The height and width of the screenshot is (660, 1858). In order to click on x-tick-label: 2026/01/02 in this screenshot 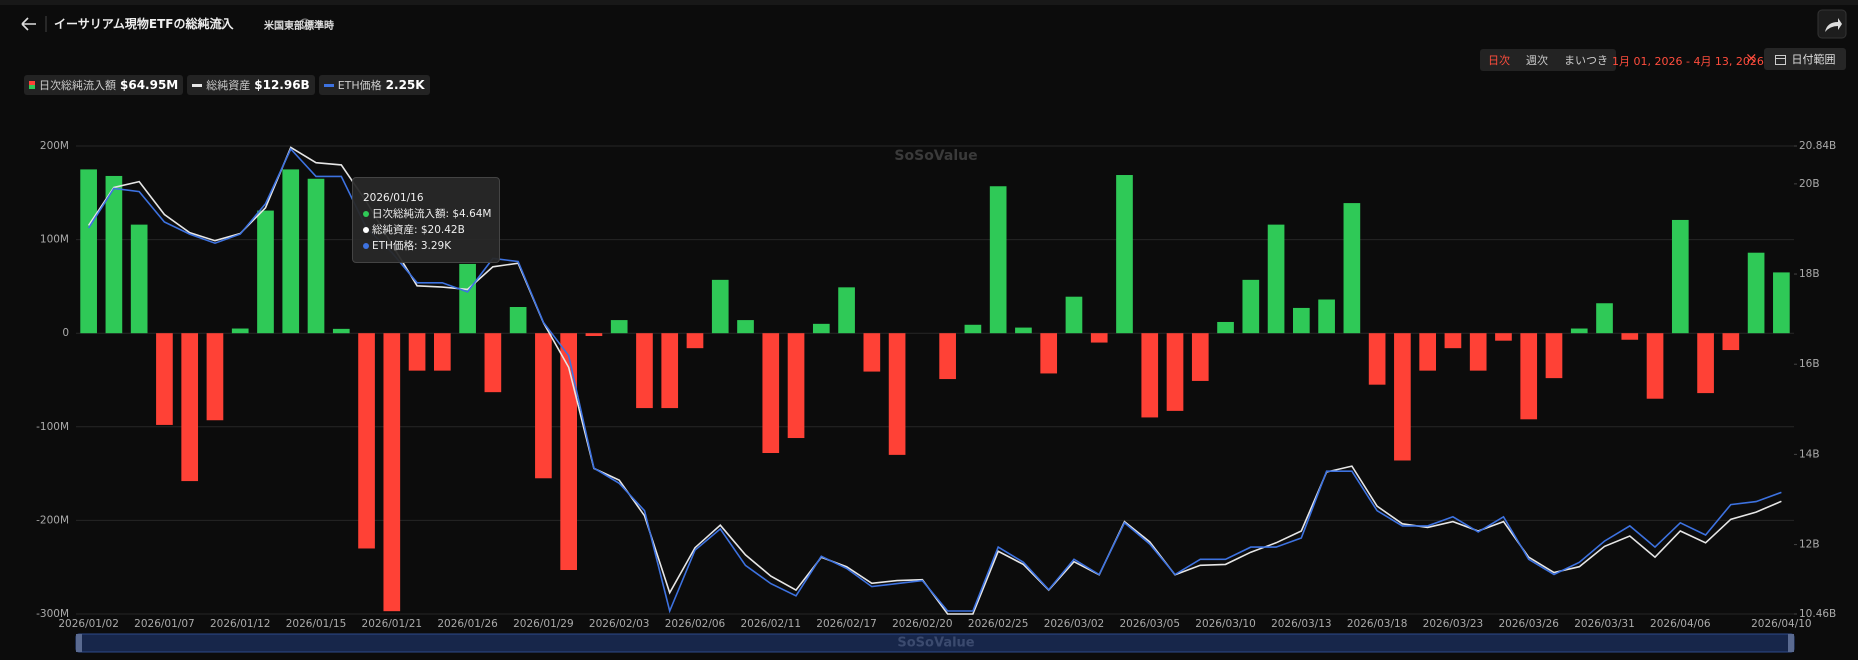, I will do `click(88, 624)`.